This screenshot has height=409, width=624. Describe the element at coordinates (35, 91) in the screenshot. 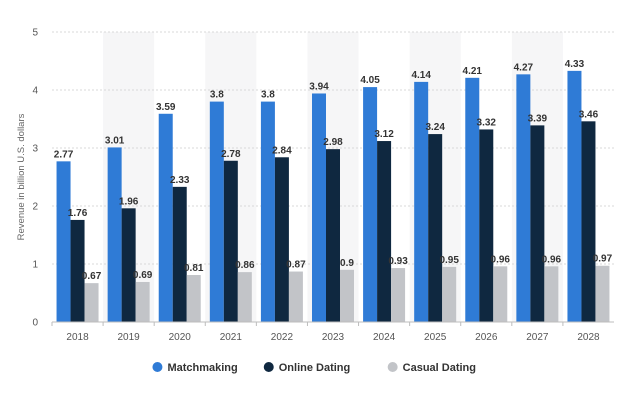

I see `y-tick-label: 4` at that location.